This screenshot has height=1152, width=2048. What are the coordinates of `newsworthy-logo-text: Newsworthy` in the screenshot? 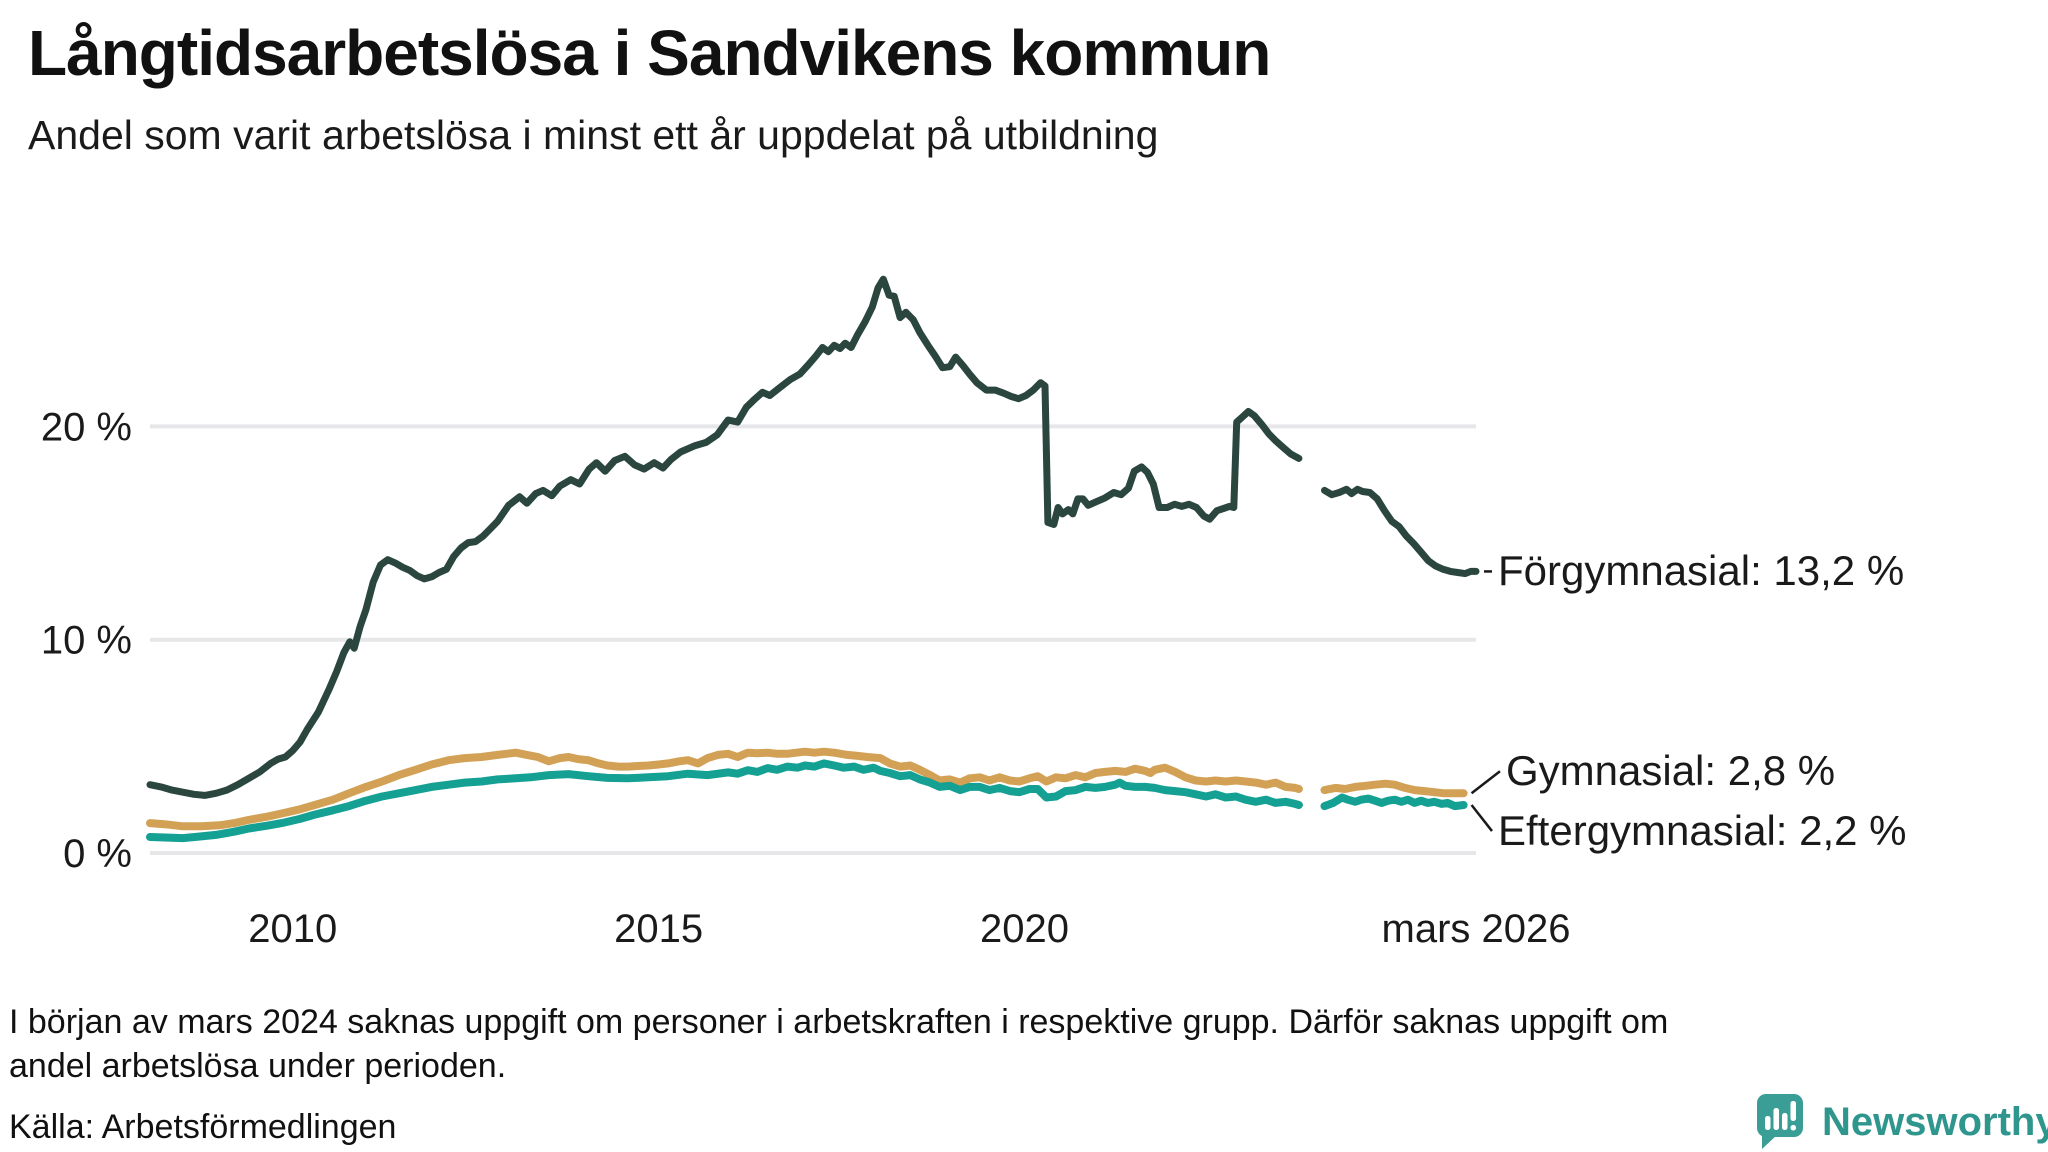 It's located at (1935, 1121).